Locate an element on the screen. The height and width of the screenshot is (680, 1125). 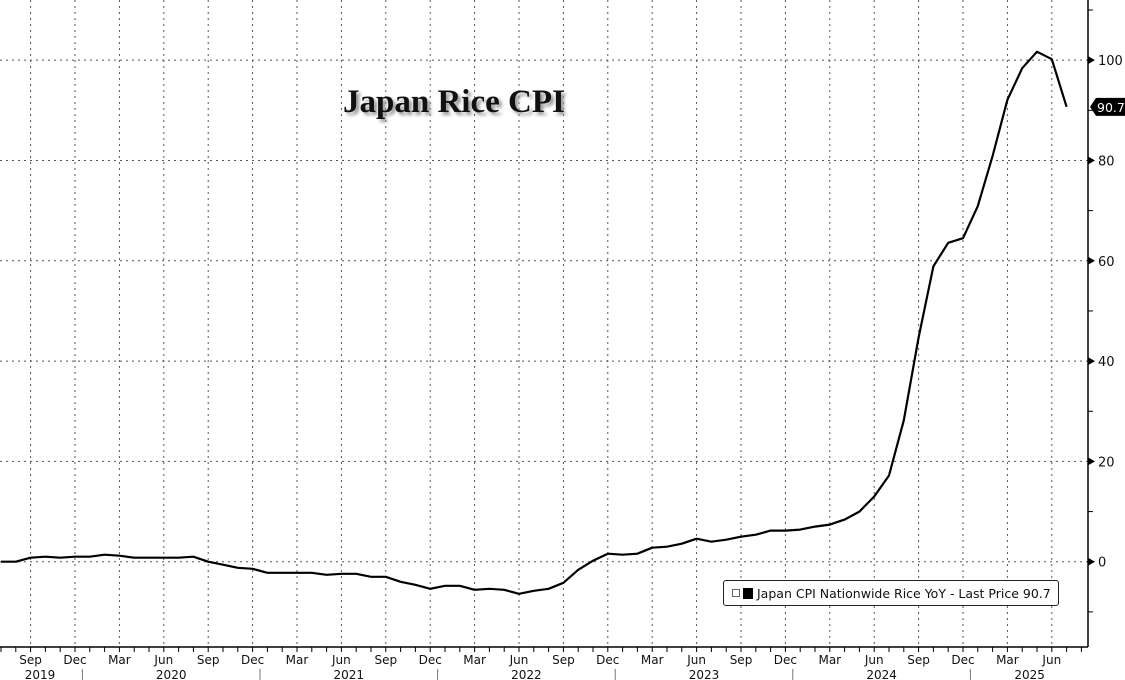
last-value-tag is located at coordinates (1107, 106).